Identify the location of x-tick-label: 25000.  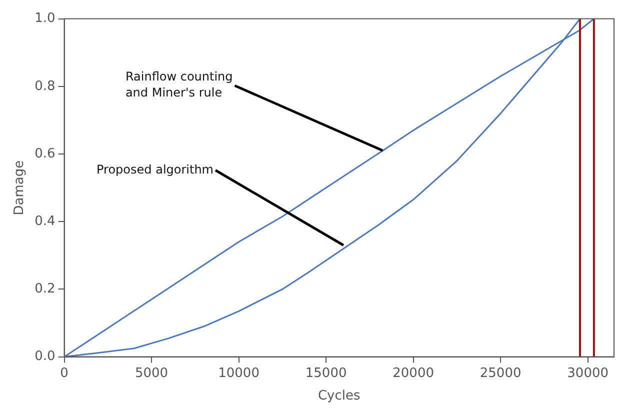
(501, 373).